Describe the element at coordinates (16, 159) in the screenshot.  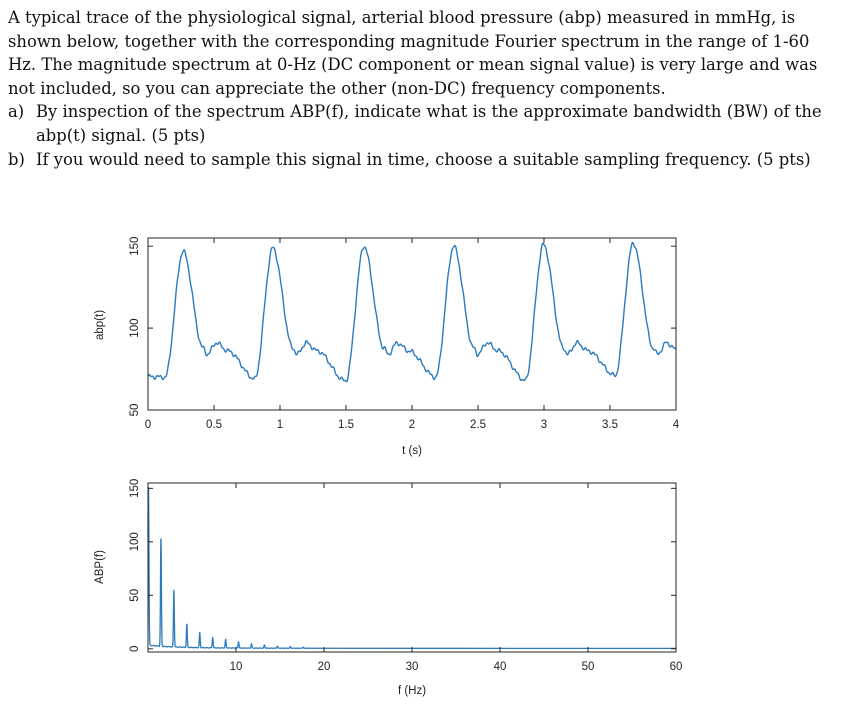
I see `question-b-label: b)` at that location.